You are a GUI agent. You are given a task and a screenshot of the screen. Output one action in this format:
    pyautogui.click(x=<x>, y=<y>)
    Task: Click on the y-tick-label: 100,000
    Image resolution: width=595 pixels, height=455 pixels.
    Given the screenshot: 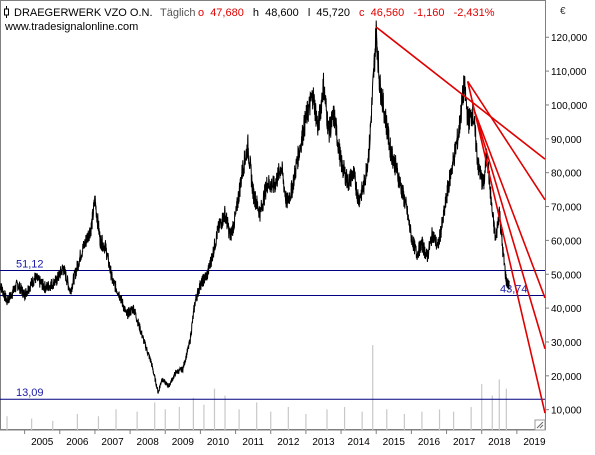 What is the action you would take?
    pyautogui.click(x=569, y=106)
    